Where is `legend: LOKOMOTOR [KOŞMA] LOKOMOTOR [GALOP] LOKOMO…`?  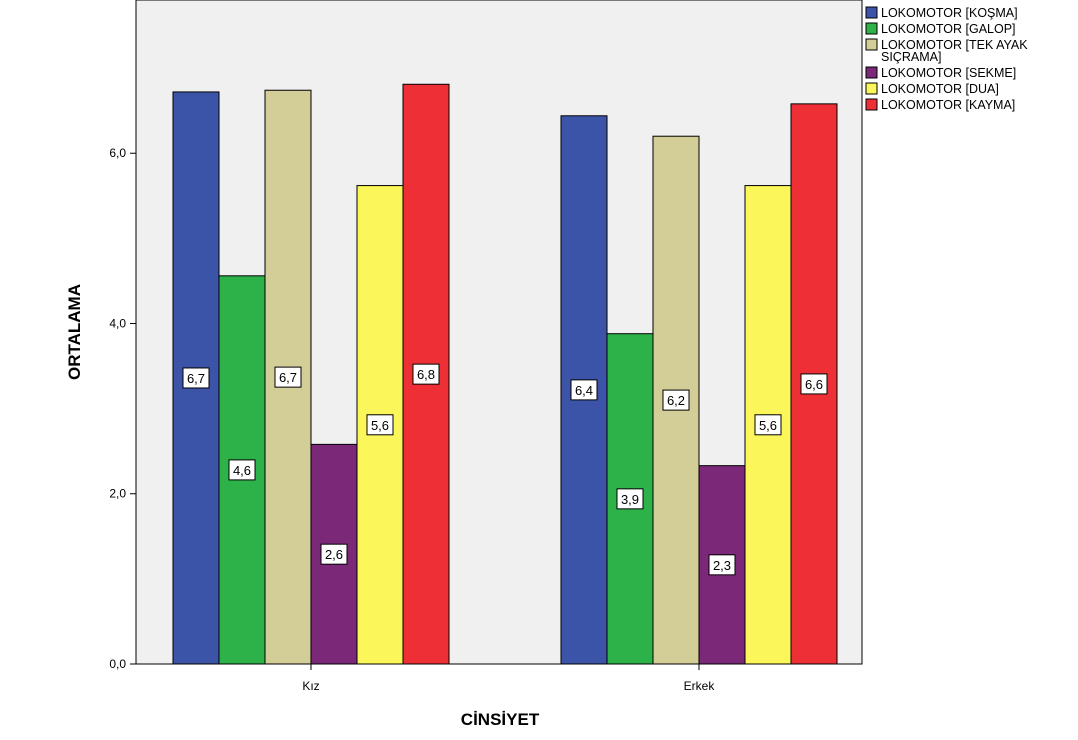
legend: LOKOMOTOR [KOŞMA] LOKOMOTOR [GALOP] LOKOMO… is located at coordinates (946, 59).